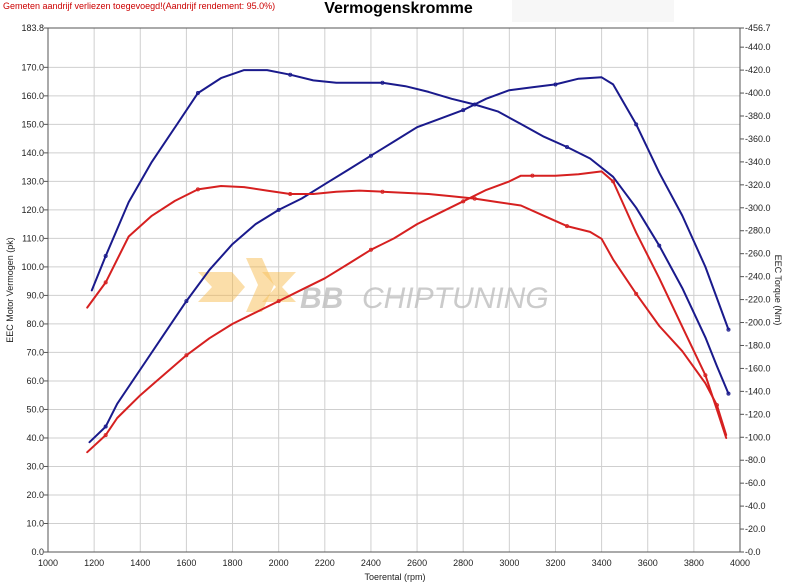 Image resolution: width=797 pixels, height=588 pixels. I want to click on y-left-tick-label: 50.0, so click(35, 409).